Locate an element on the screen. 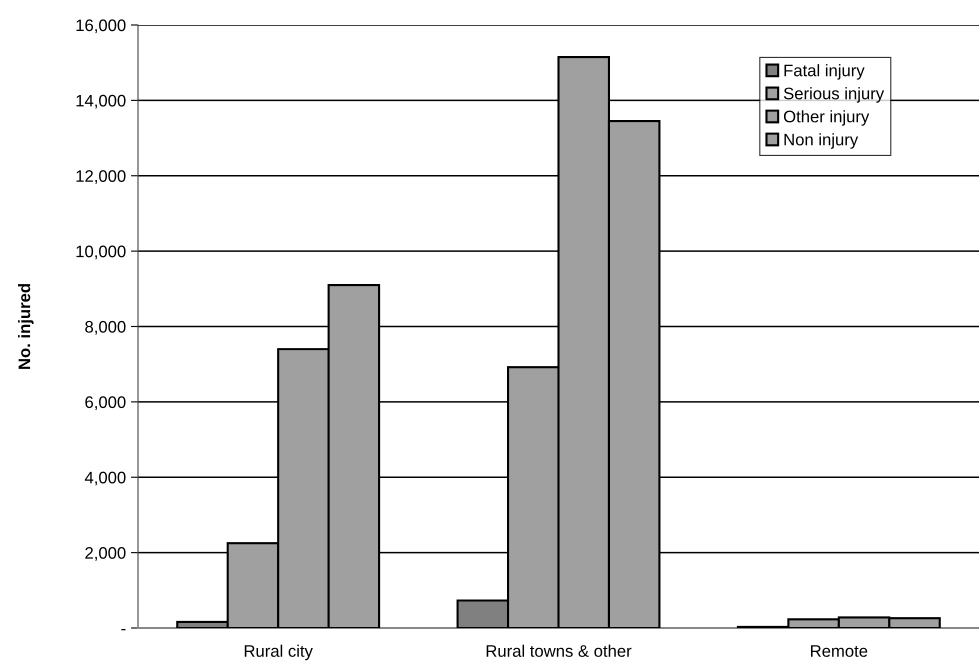 This screenshot has height=671, width=979. y-tick-label: 10,000 is located at coordinates (101, 253).